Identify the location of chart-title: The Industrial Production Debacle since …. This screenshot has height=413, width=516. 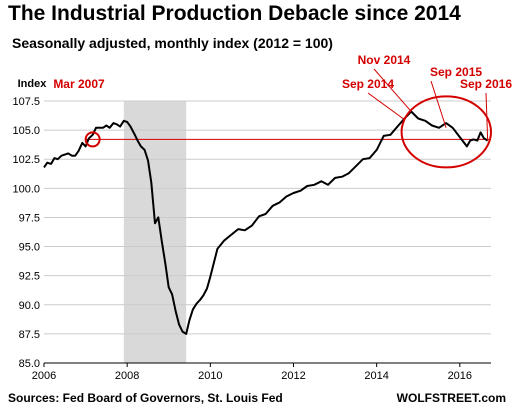
(234, 13).